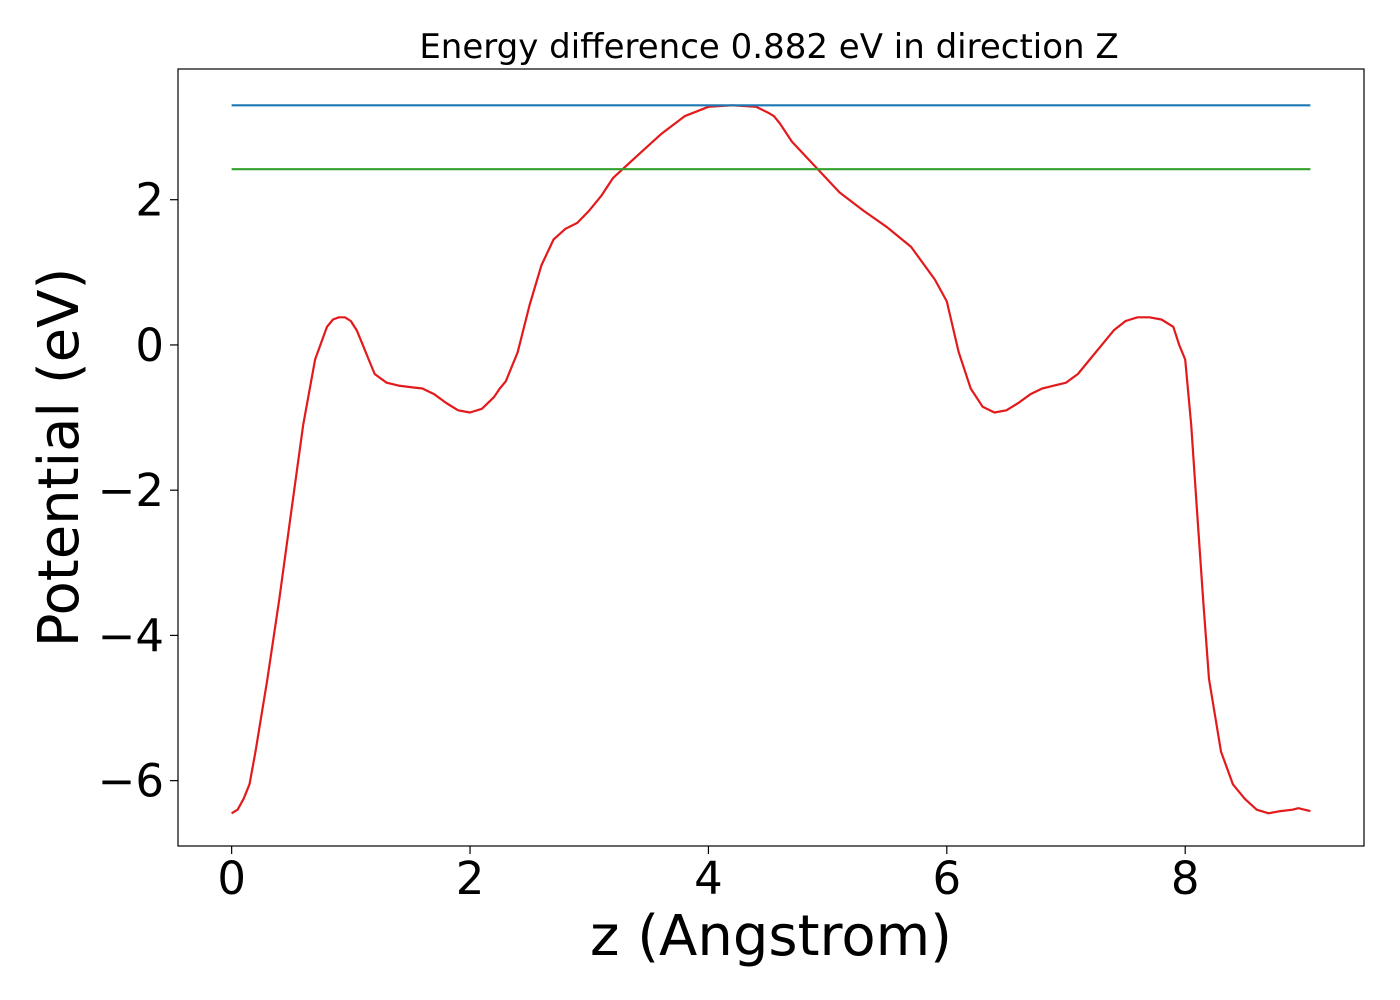  Describe the element at coordinates (708, 878) in the screenshot. I see `x-tick-label: 4` at that location.